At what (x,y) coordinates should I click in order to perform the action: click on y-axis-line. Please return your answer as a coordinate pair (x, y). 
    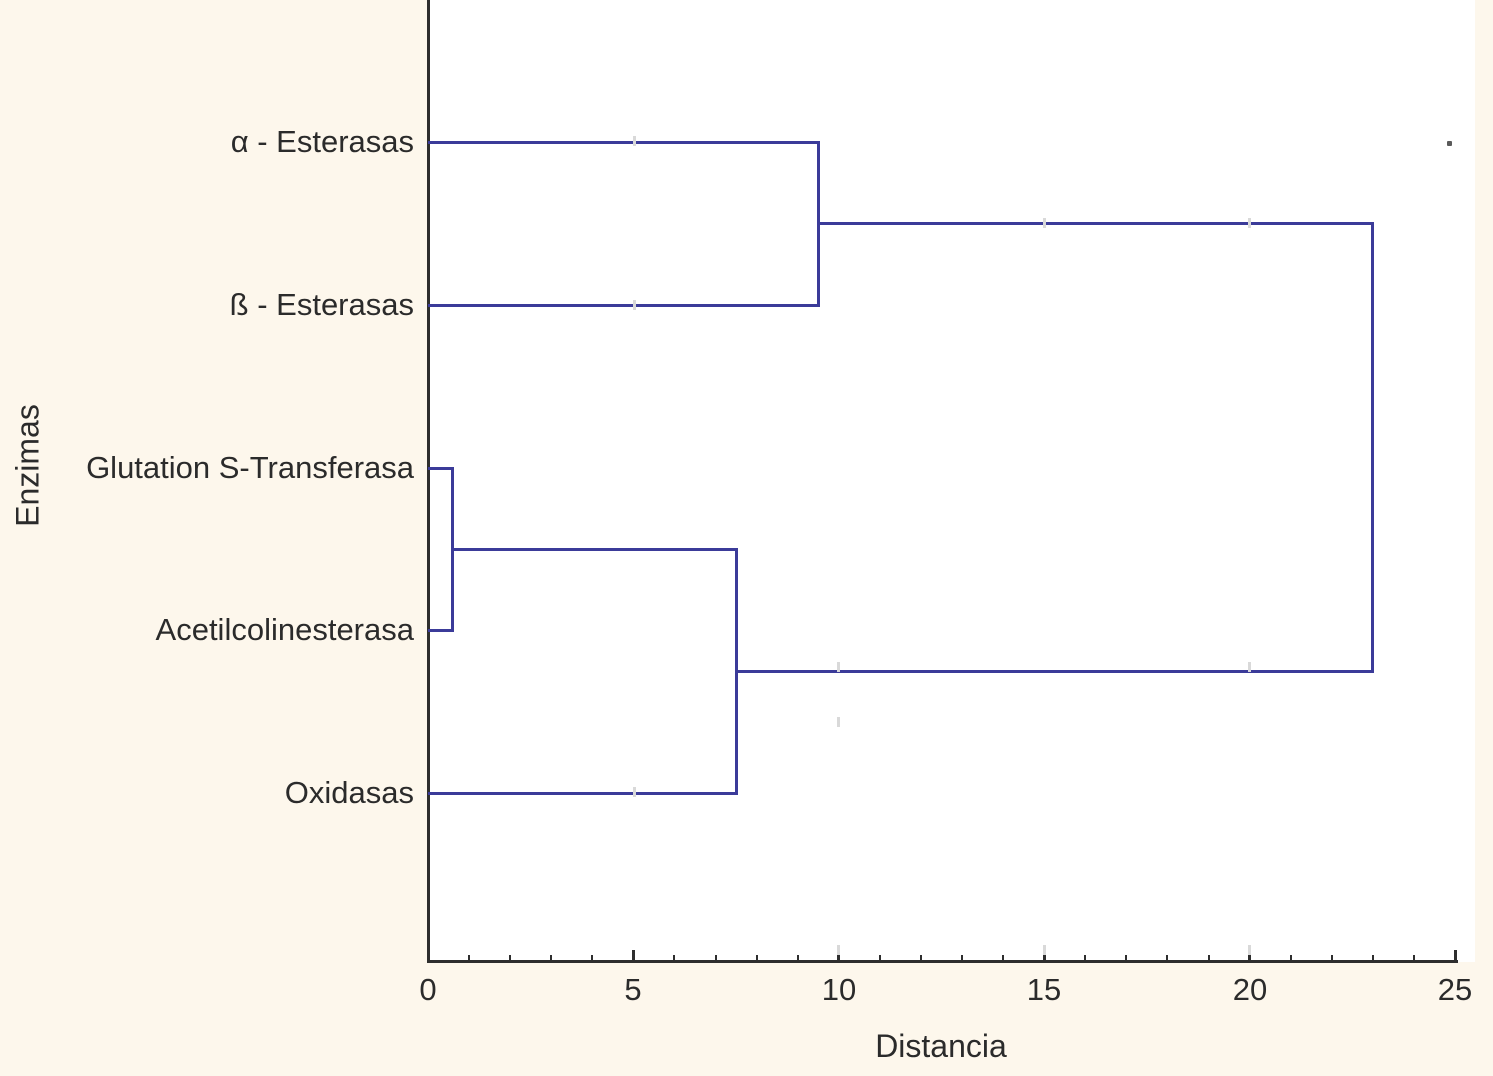
    Looking at the image, I should click on (428, 481).